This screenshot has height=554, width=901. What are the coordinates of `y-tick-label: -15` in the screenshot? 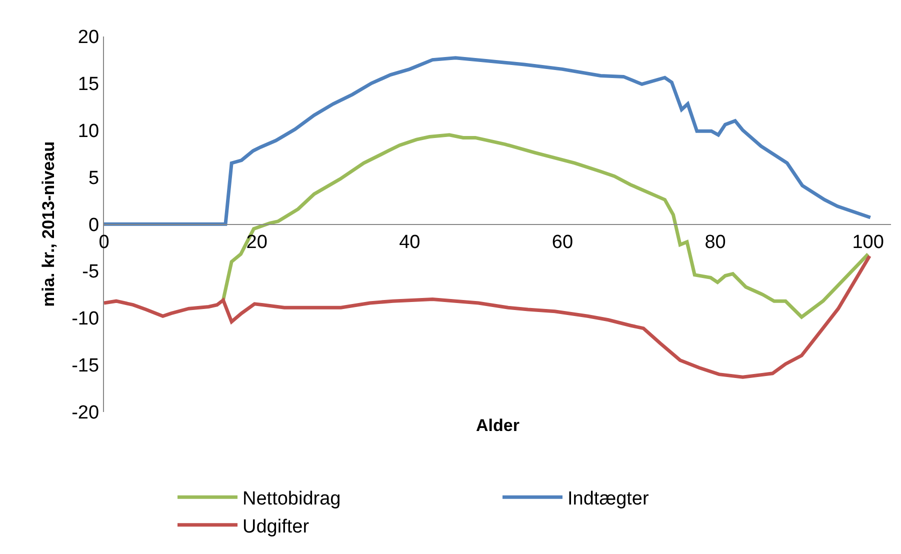 It's located at (86, 366).